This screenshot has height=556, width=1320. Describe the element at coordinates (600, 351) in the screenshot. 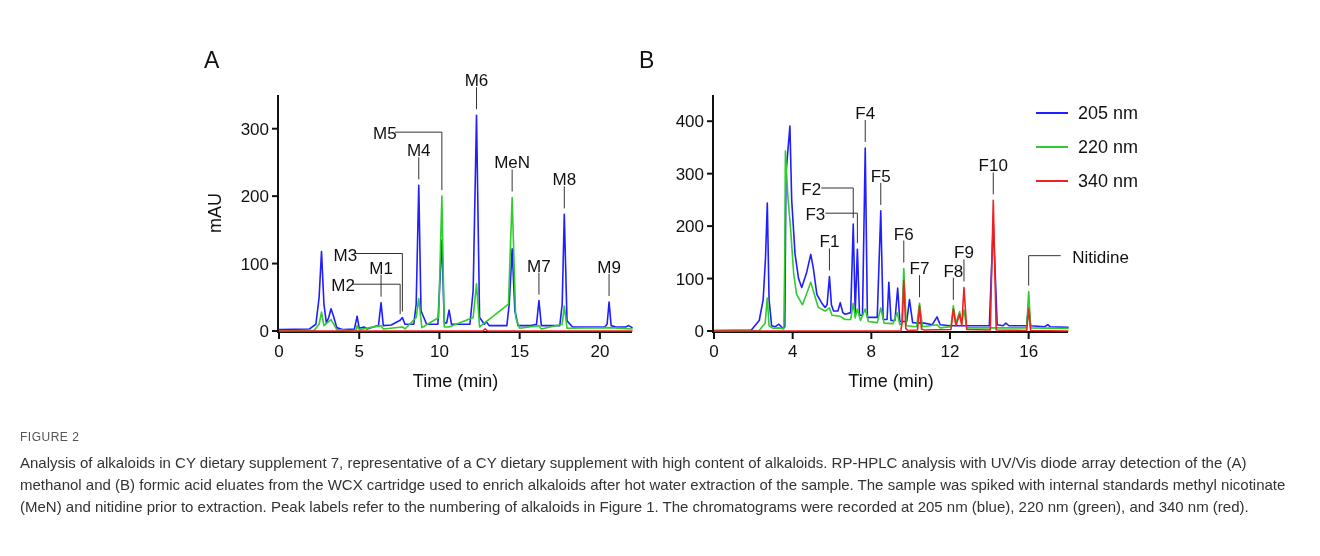

I see `x-tick-label: 20` at that location.